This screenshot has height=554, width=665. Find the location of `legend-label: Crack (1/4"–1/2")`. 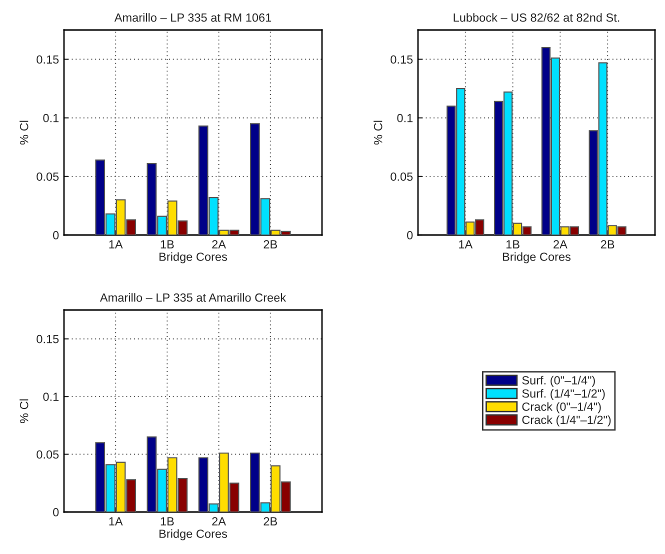

legend-label: Crack (1/4"–1/2") is located at coordinates (566, 420).